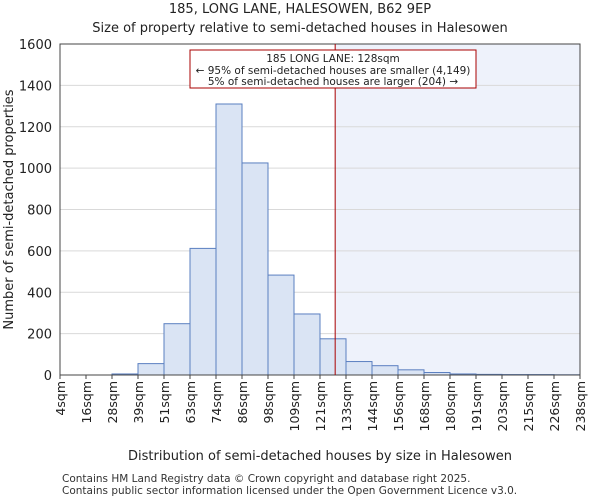 The height and width of the screenshot is (500, 600). What do you see at coordinates (320, 406) in the screenshot?
I see `x-tick-label: 121sqm` at bounding box center [320, 406].